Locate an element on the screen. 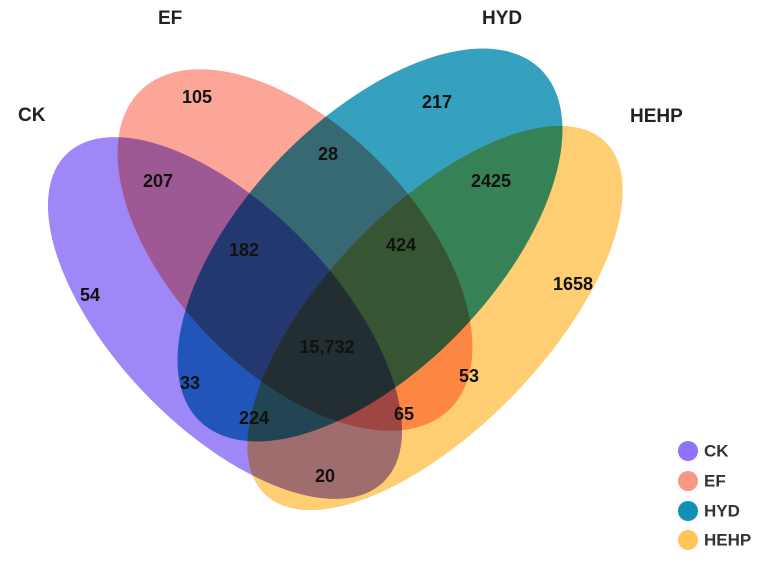 The width and height of the screenshot is (766, 563). count-hyd-hehp: 2425 is located at coordinates (491, 181).